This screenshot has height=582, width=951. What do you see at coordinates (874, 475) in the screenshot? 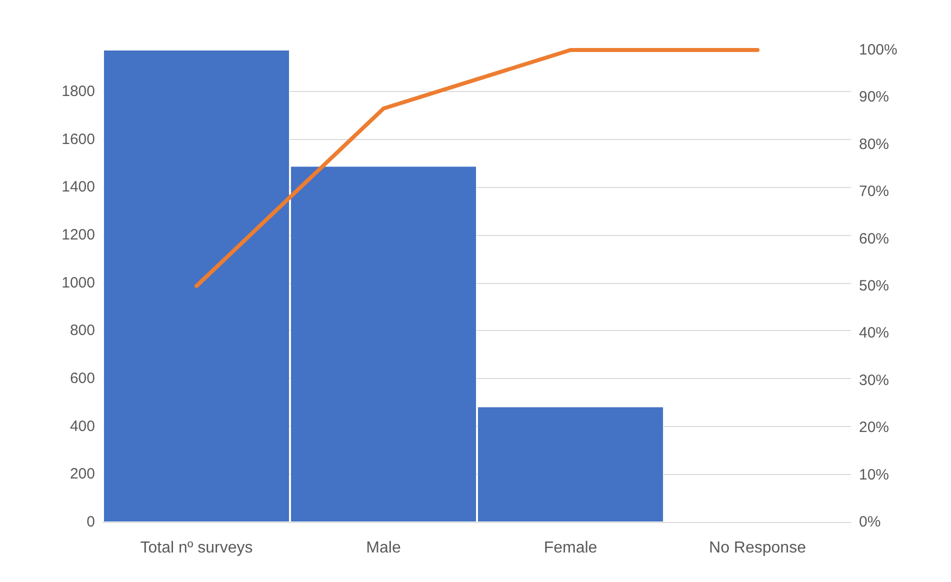
I see `y2-tick-label: 10%` at bounding box center [874, 475].